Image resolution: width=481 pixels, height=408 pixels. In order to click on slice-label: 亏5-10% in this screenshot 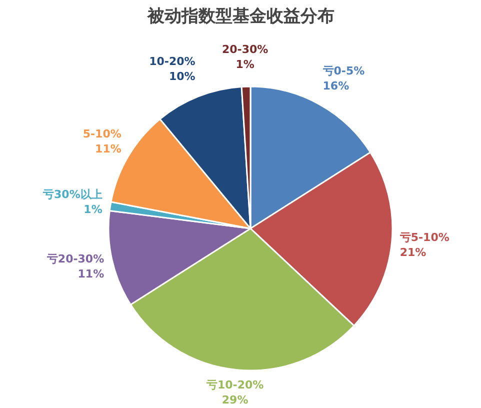, I will do `click(424, 237)`.